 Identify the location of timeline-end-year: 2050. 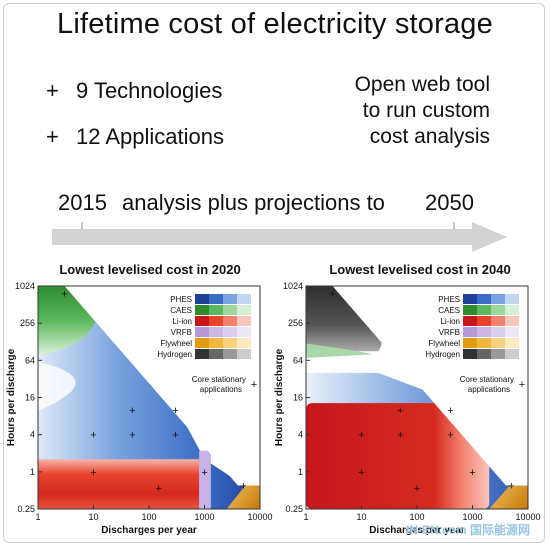
(449, 202).